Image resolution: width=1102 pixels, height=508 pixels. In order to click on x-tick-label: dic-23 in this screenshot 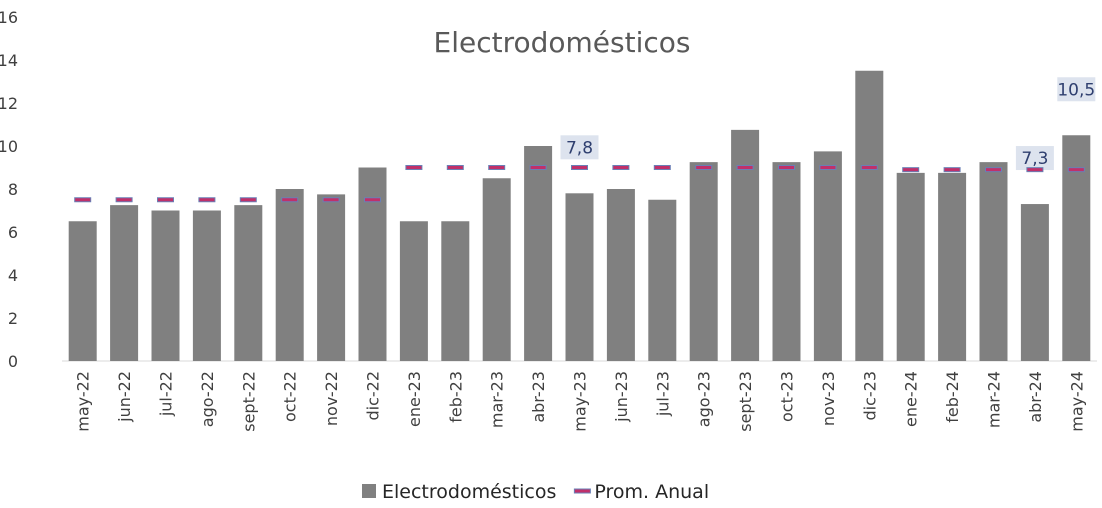, I will do `click(869, 396)`.